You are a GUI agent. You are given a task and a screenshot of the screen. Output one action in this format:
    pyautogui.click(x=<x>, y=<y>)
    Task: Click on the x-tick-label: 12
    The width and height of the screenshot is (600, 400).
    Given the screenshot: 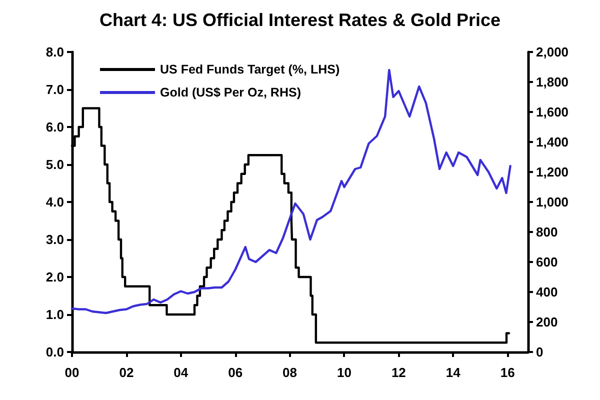 What is the action you would take?
    pyautogui.click(x=398, y=372)
    